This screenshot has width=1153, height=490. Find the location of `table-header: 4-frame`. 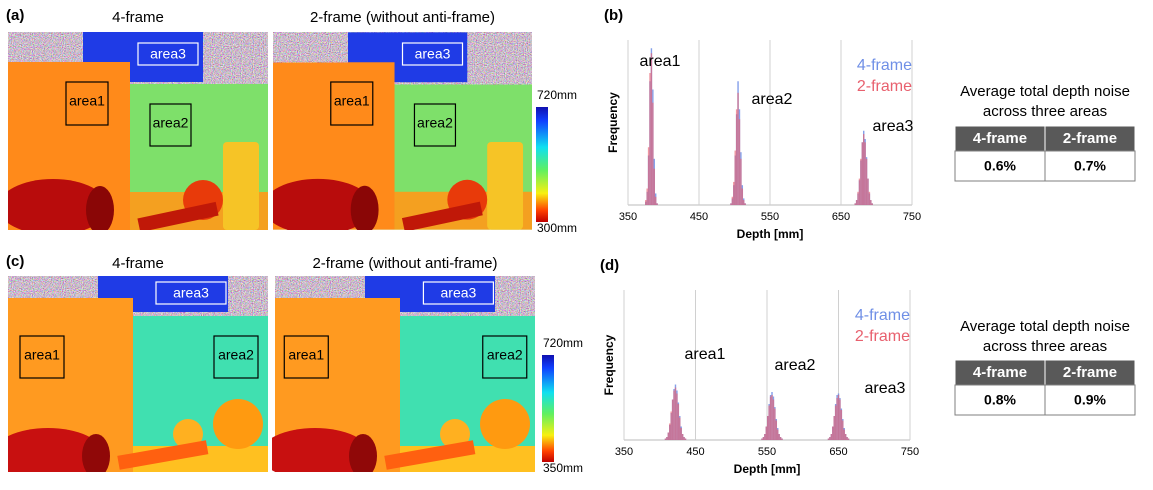

table-header: 4-frame is located at coordinates (1000, 372).